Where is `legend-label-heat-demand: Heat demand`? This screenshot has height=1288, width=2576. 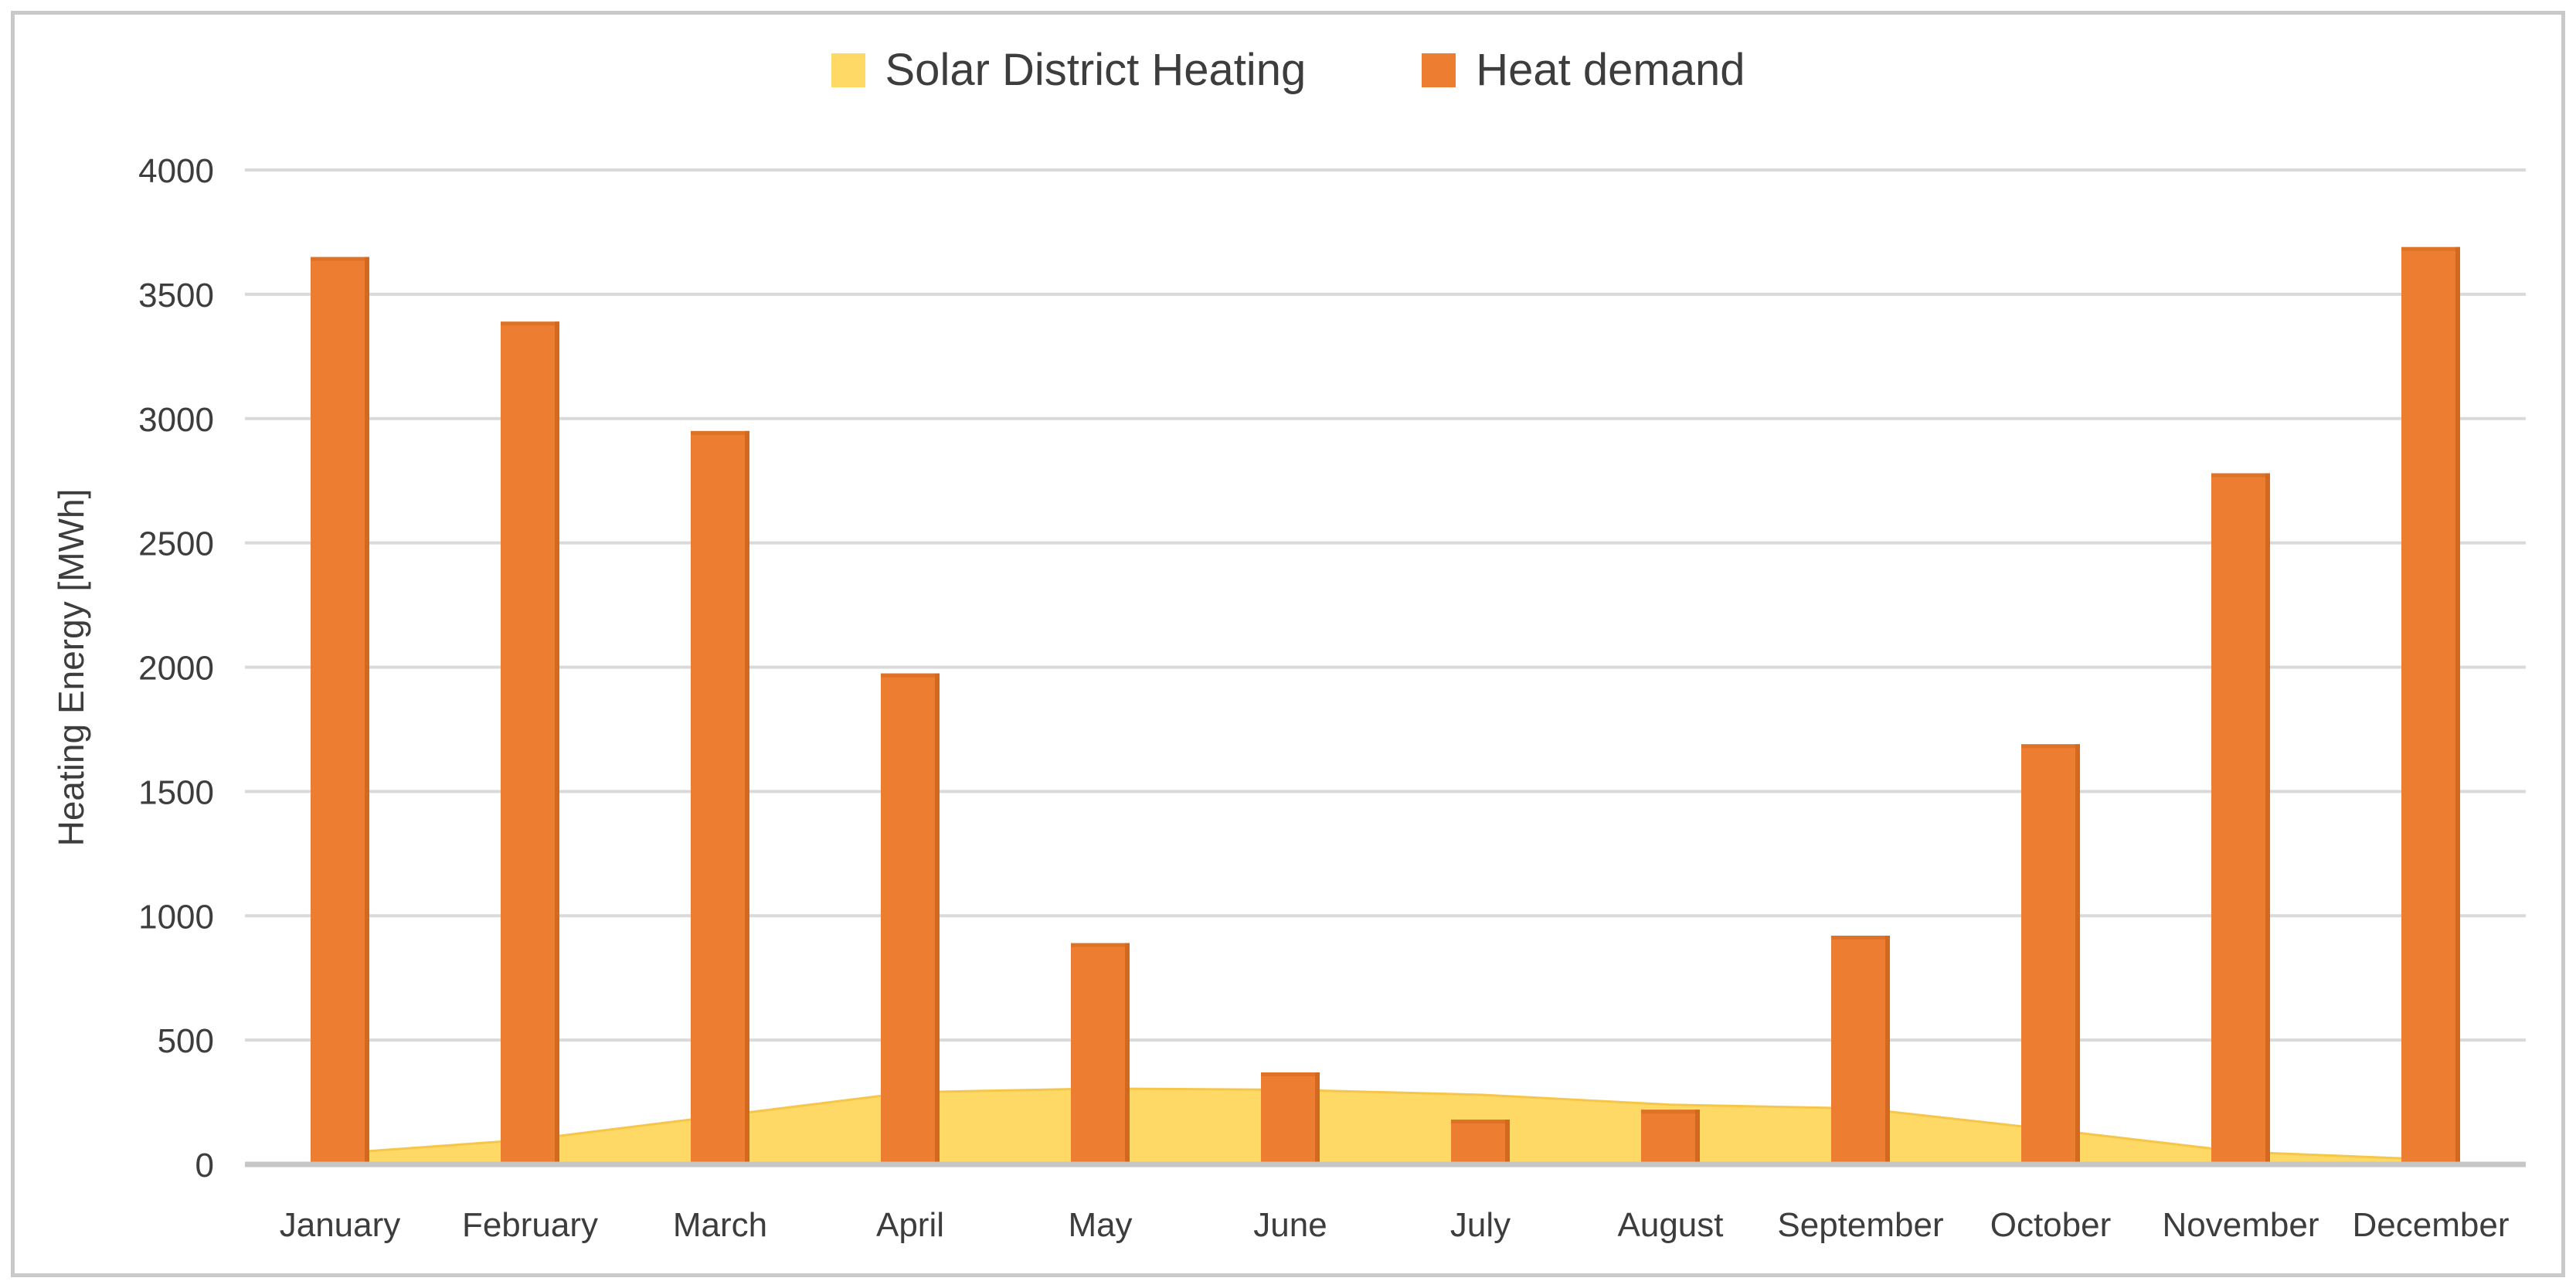
legend-label-heat-demand: Heat demand is located at coordinates (1610, 70).